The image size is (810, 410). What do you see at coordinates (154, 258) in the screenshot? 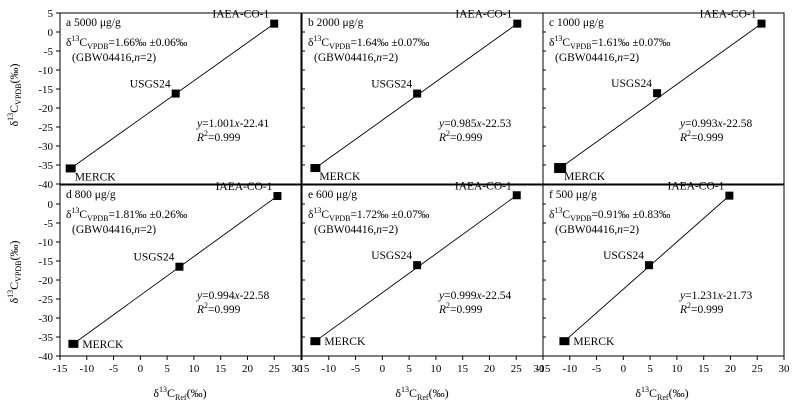
I see `point-label-d-usgs24: USGS24` at bounding box center [154, 258].